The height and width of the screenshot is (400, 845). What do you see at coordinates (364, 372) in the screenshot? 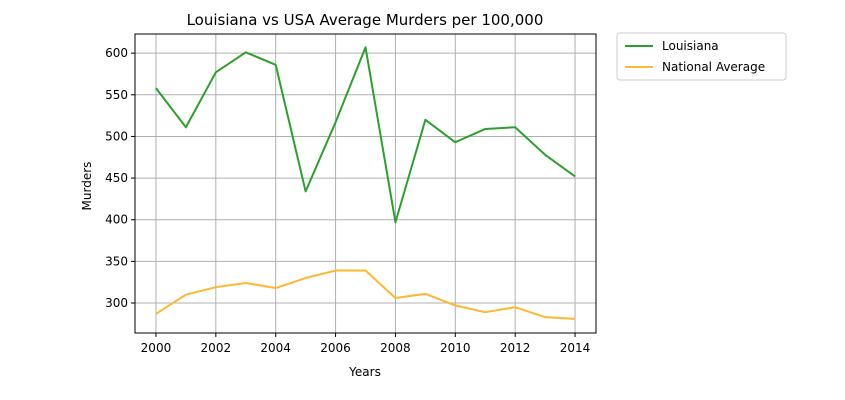
I see `x-axis-label: Years` at bounding box center [364, 372].